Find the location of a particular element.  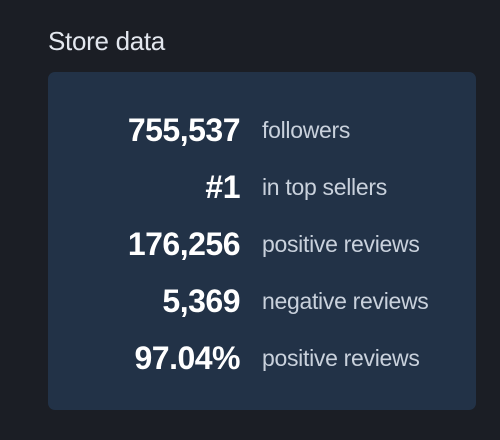

section-title: Store data is located at coordinates (106, 41).